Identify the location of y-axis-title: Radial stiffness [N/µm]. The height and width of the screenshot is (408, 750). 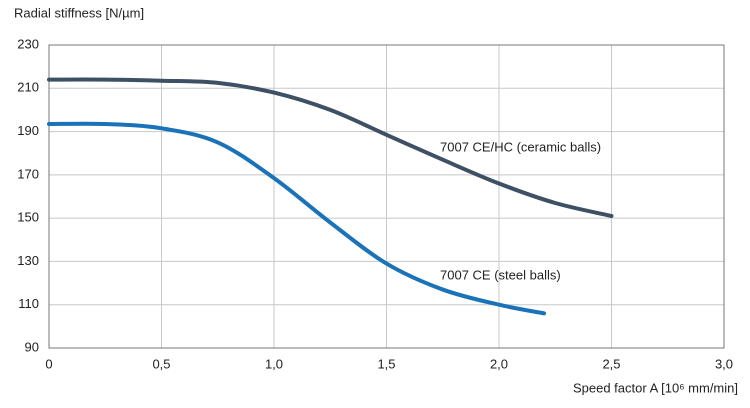
(79, 12).